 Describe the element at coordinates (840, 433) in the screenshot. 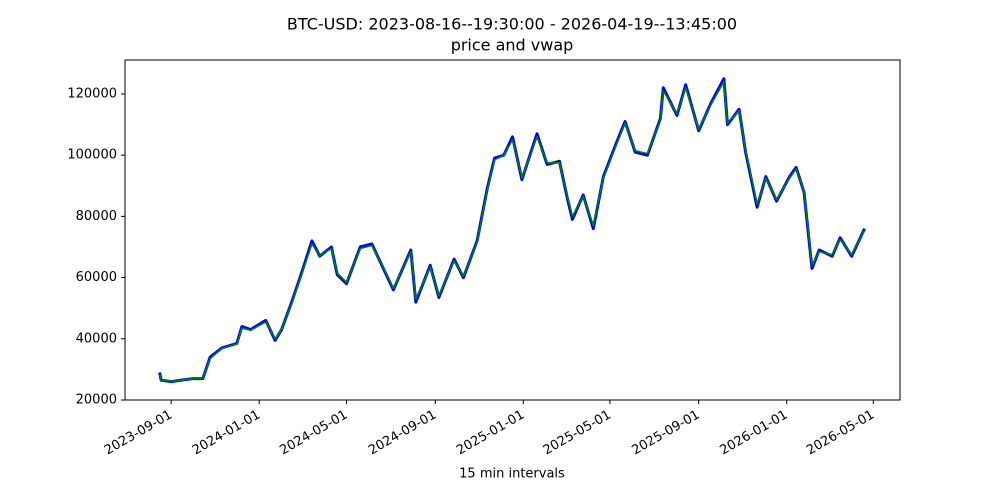

I see `x-tick-label: 2026-05-01` at that location.